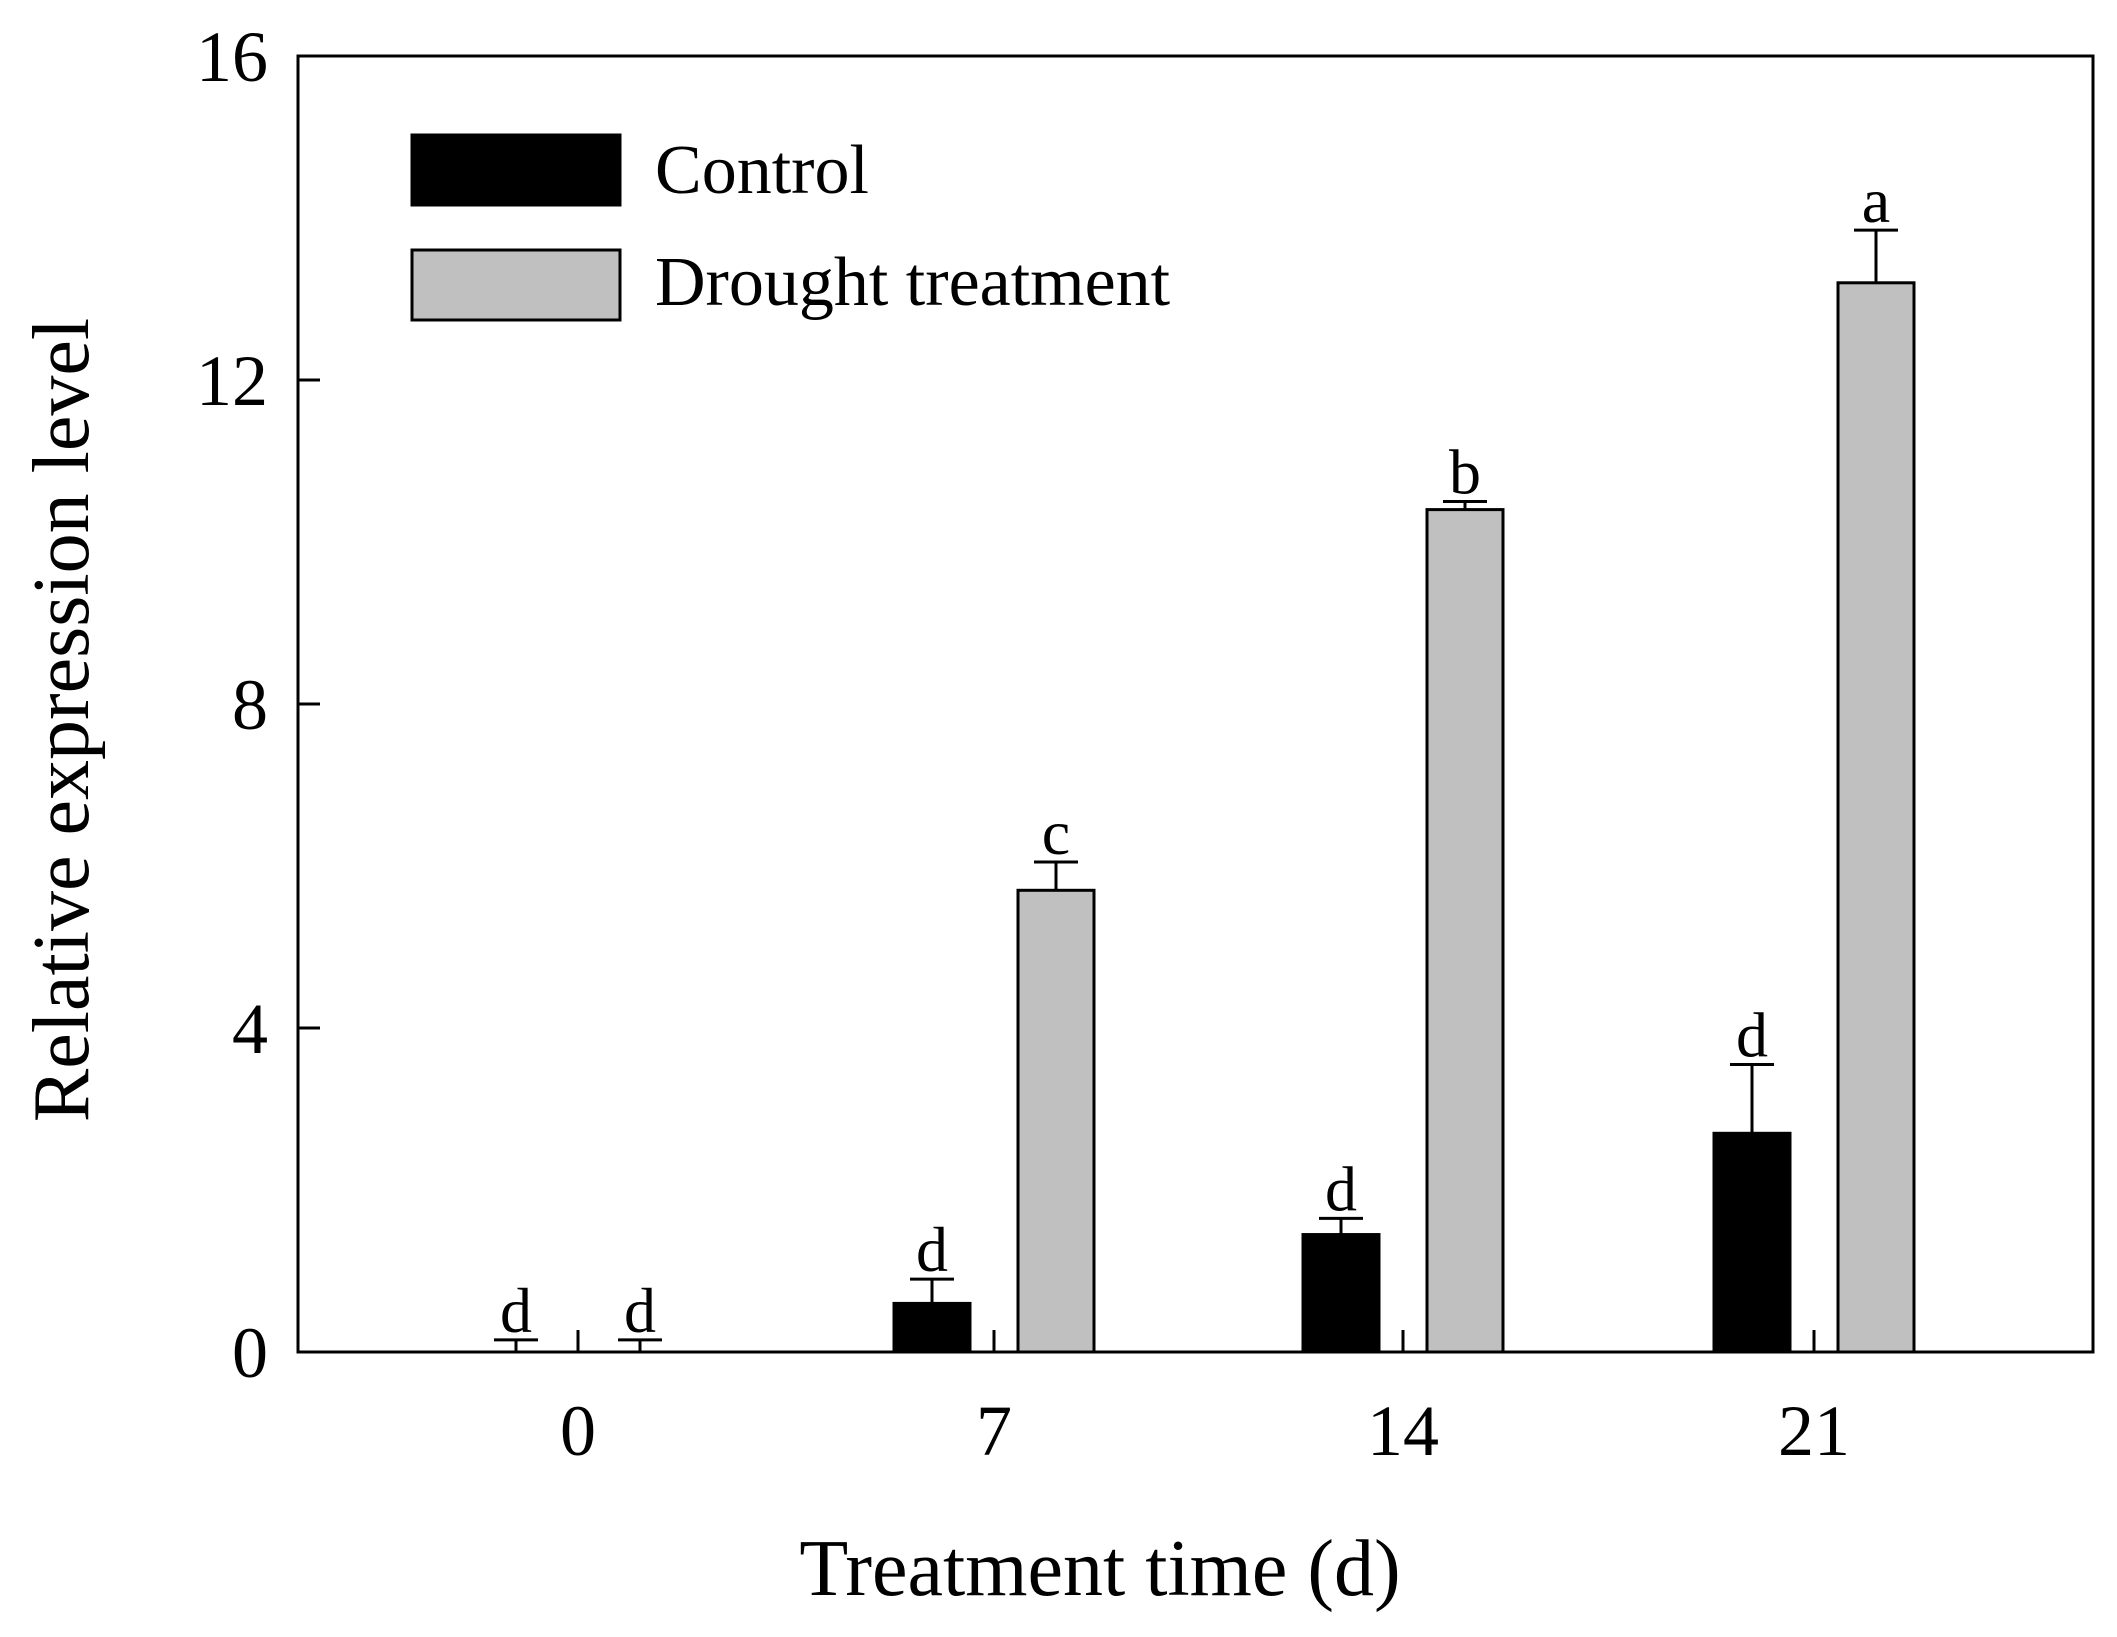 The width and height of the screenshot is (2117, 1637). Describe the element at coordinates (1876, 200) in the screenshot. I see `significance-label: a` at that location.